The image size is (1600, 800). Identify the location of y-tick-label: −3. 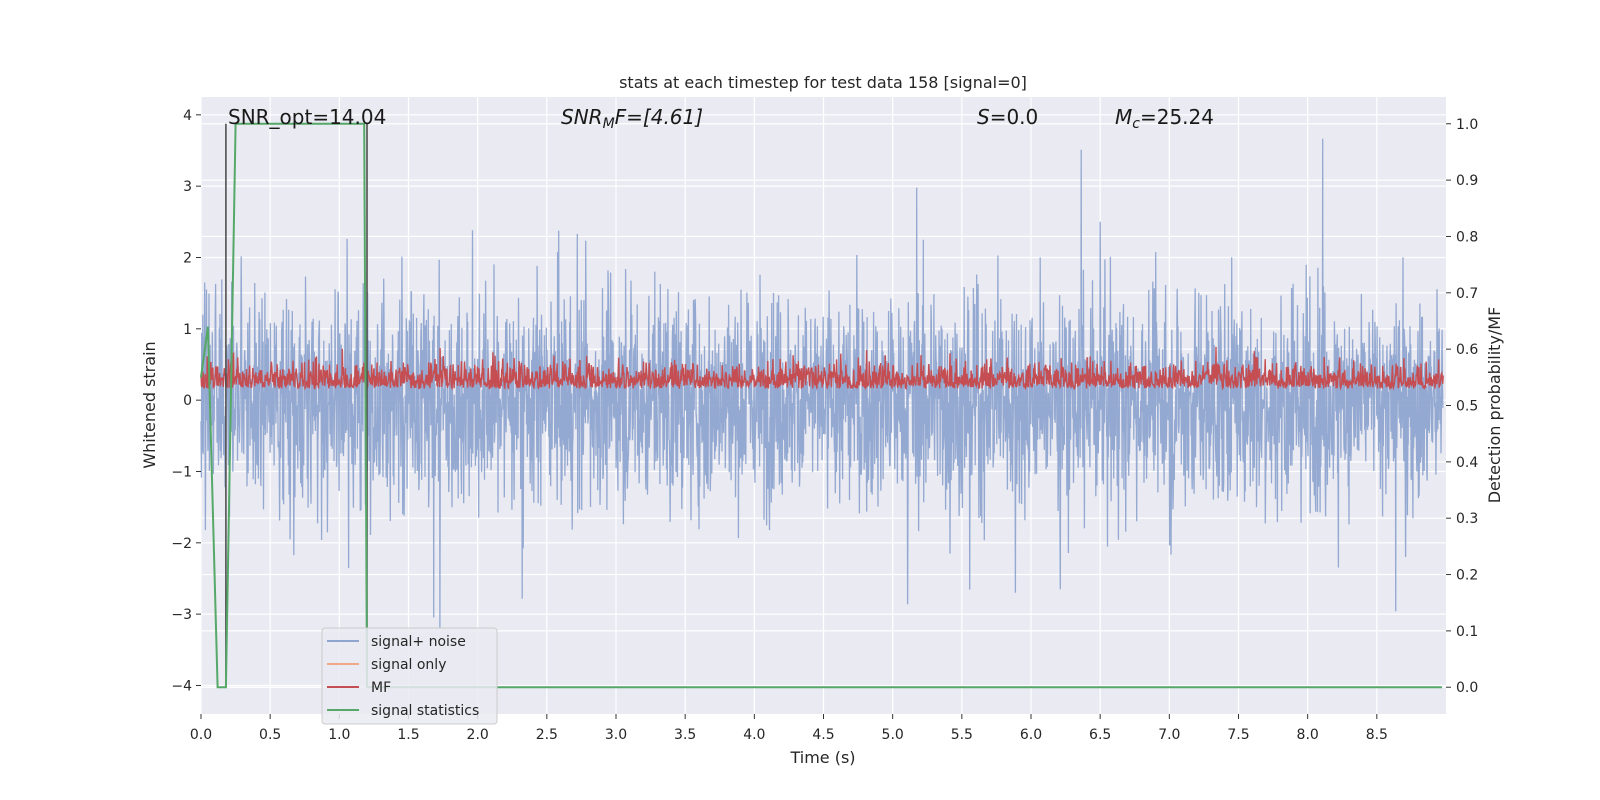
(181, 615).